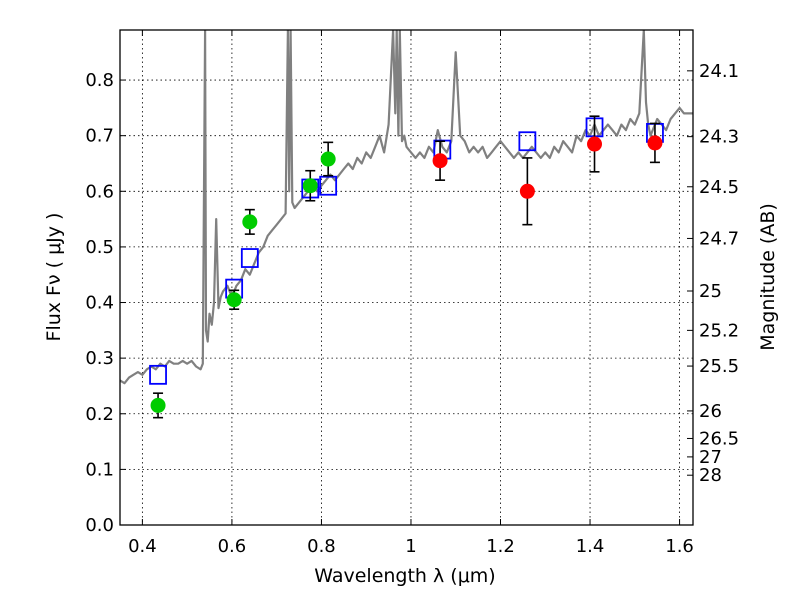 Image resolution: width=800 pixels, height=600 pixels. I want to click on x-tick-label: 1.2, so click(500, 546).